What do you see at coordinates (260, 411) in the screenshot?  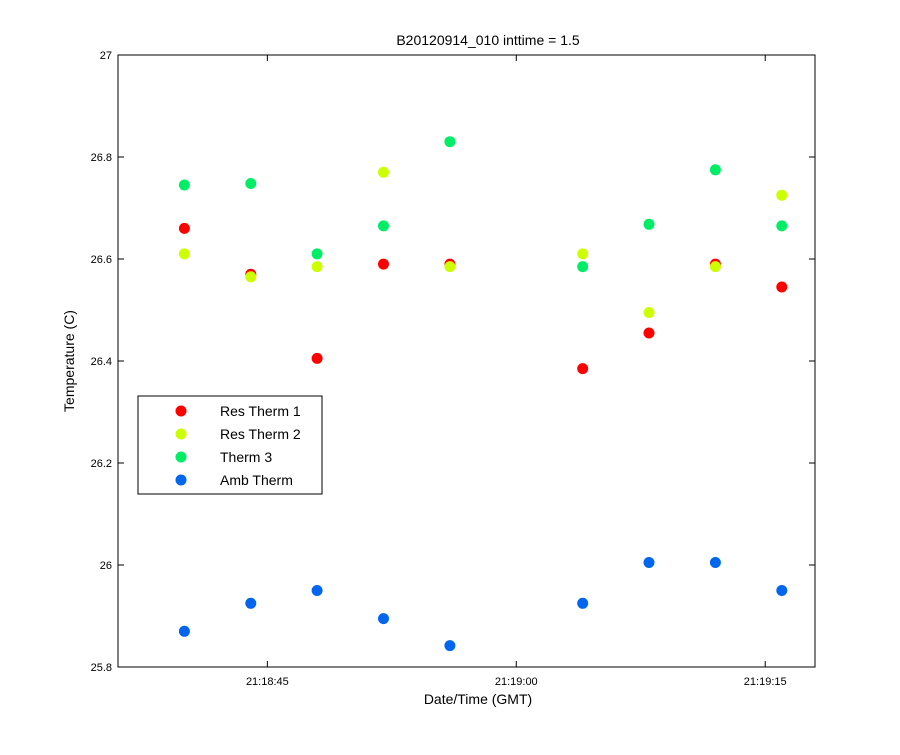 I see `legend-label-res-therm-1: Res Therm 1` at bounding box center [260, 411].